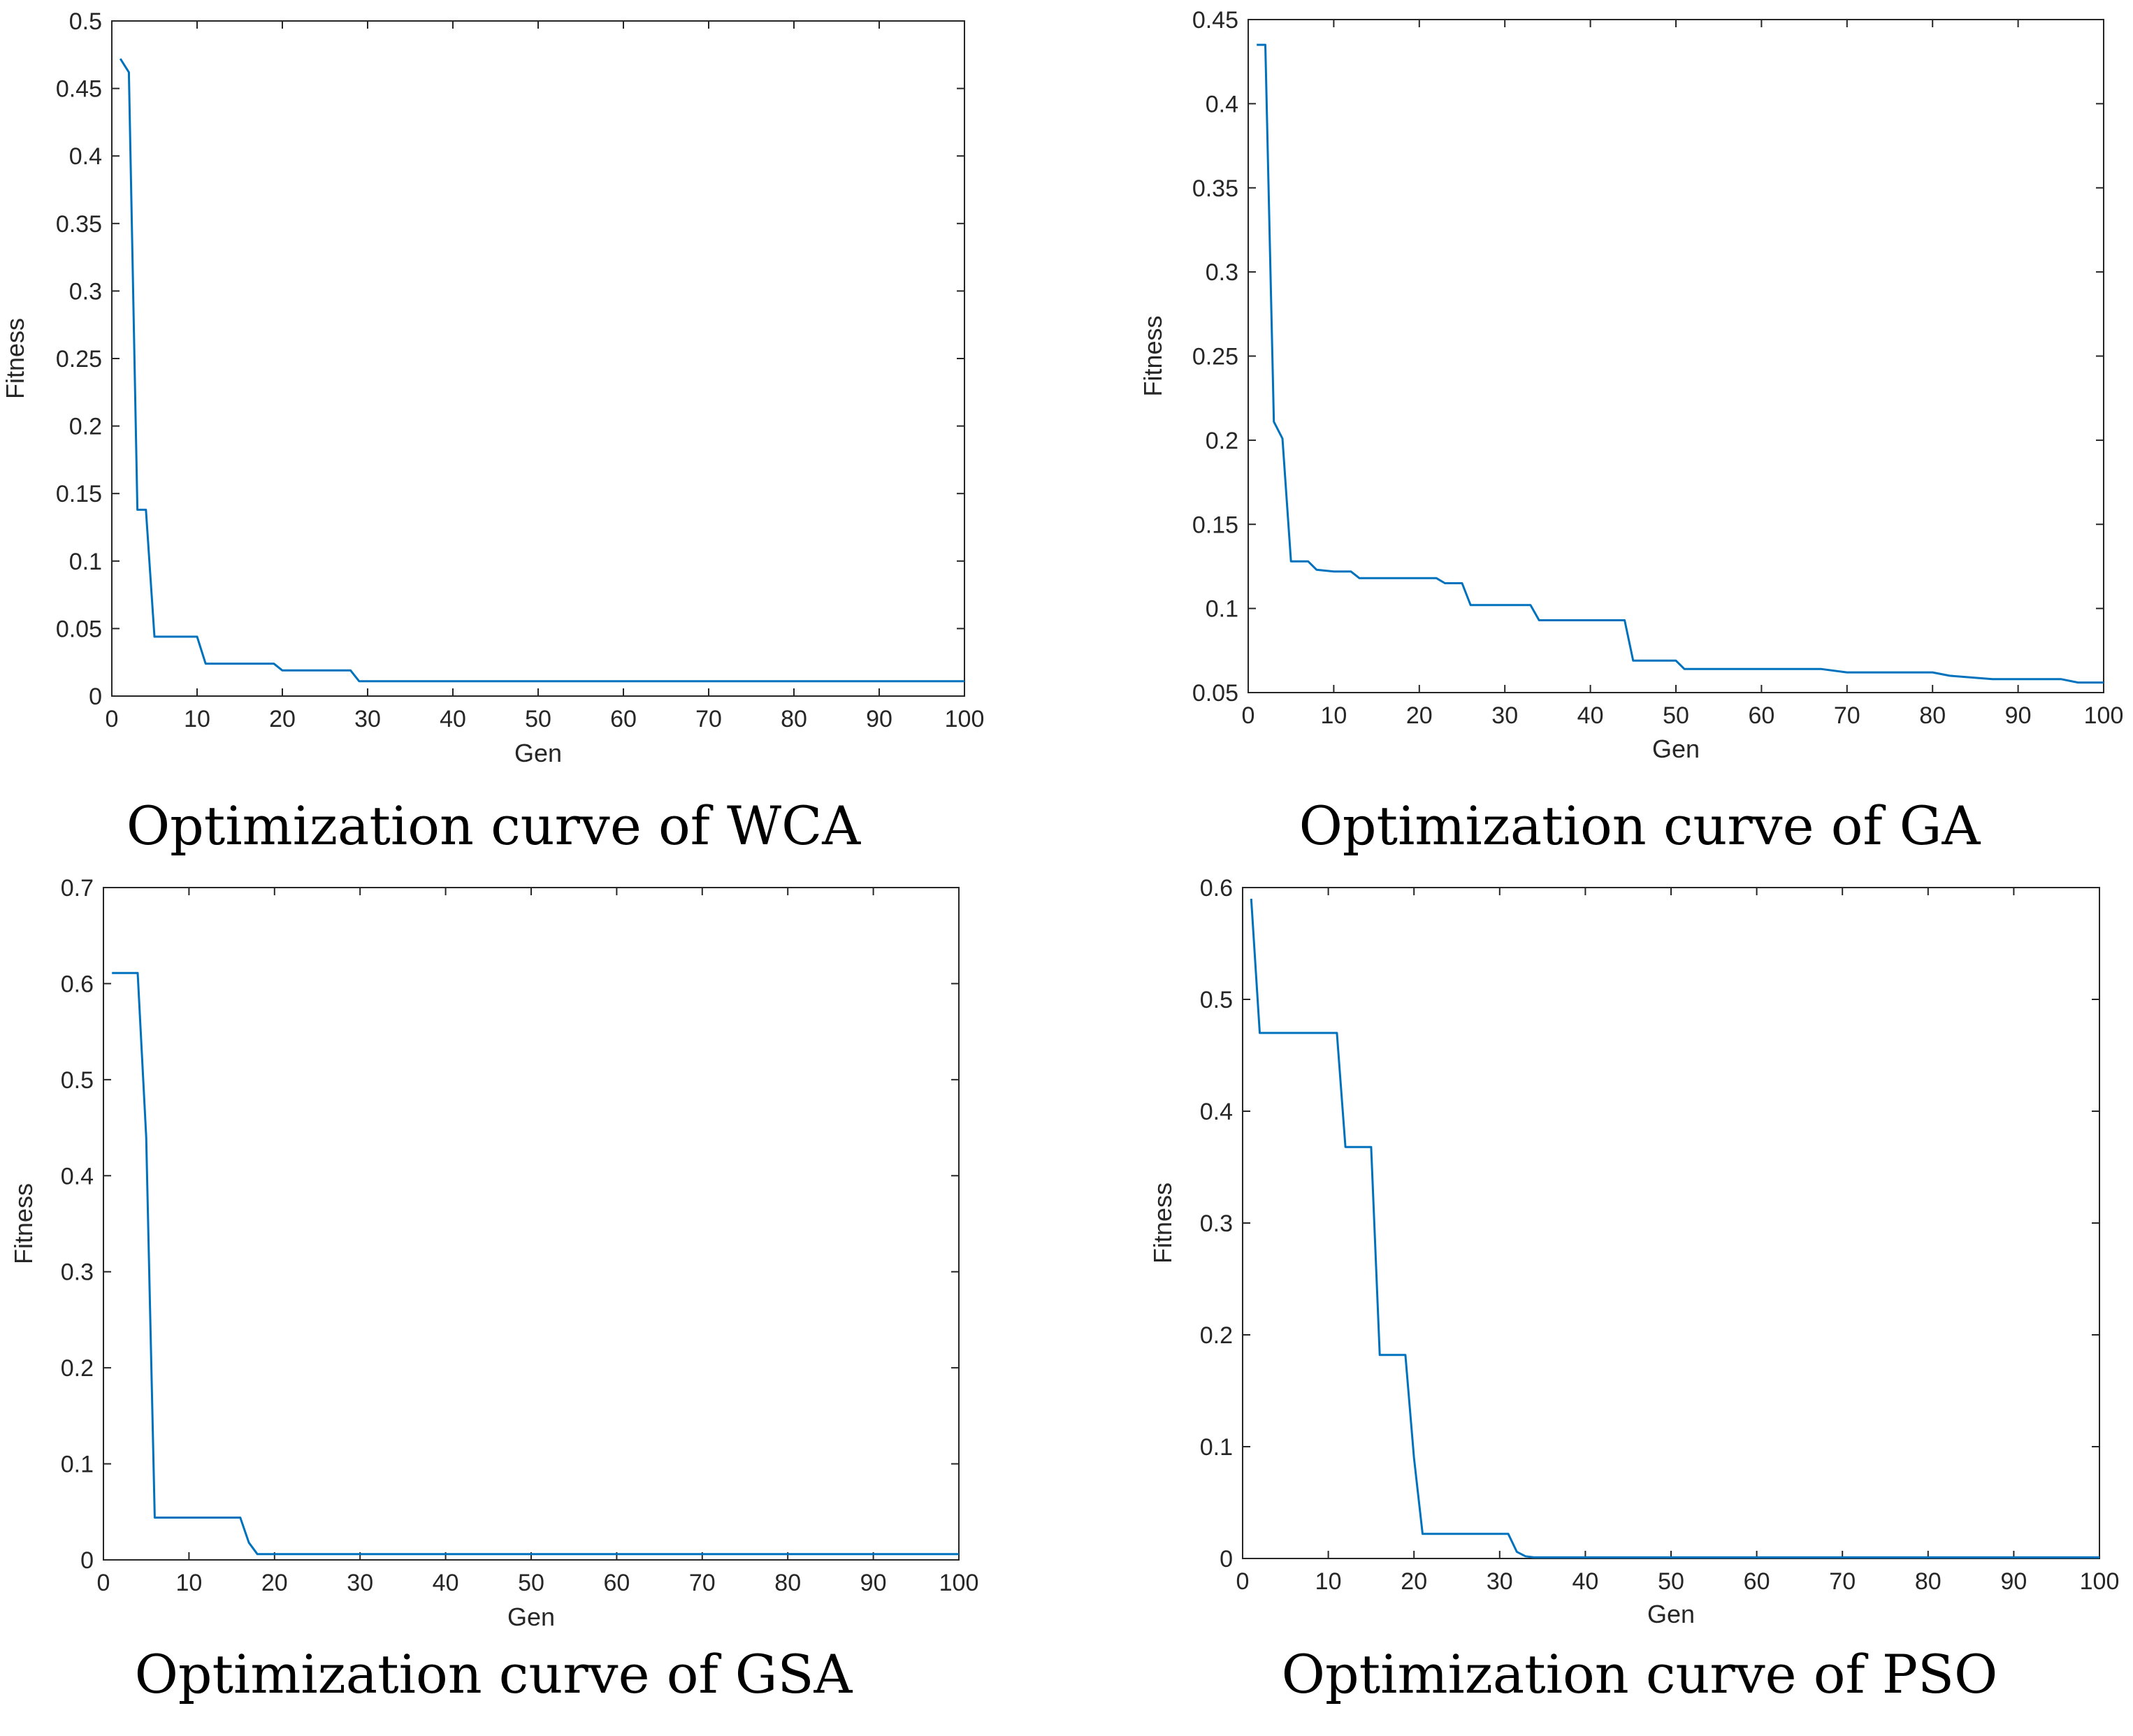 Image resolution: width=2133 pixels, height=1736 pixels. I want to click on y-tick-label: 0.7, so click(77, 888).